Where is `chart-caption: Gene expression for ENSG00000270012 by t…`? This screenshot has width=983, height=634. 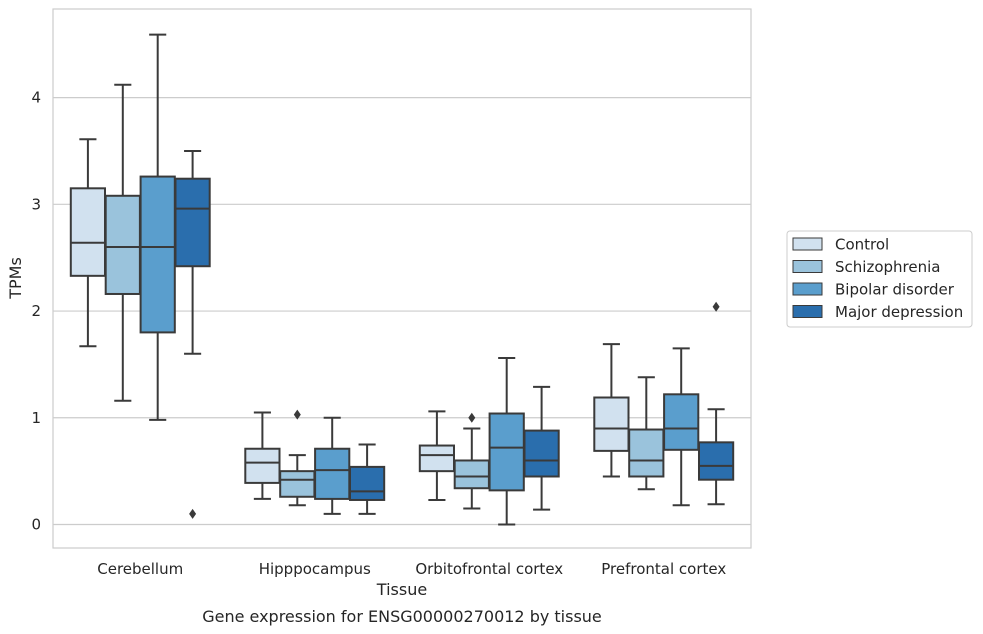 chart-caption: Gene expression for ENSG00000270012 by t… is located at coordinates (402, 616).